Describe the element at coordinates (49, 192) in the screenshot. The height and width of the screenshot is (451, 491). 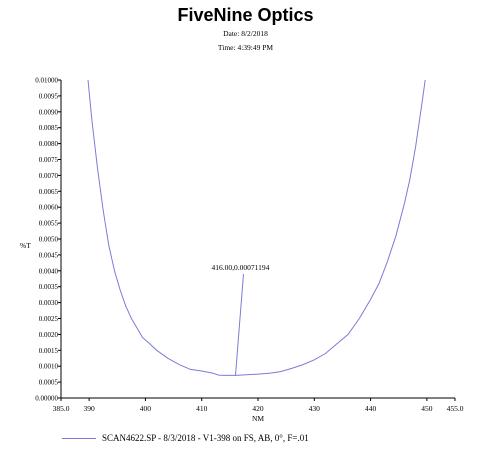
I see `y-tick-label: 0.0065` at that location.